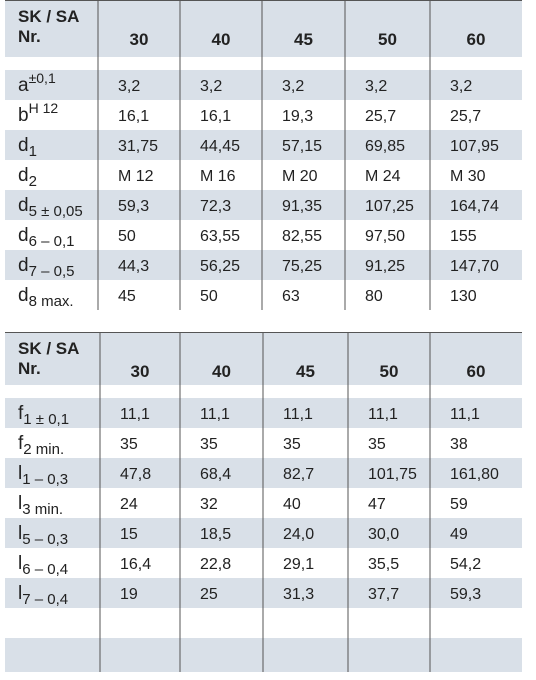 This screenshot has width=536, height=680. What do you see at coordinates (129, 594) in the screenshot?
I see `cell-value: 19` at bounding box center [129, 594].